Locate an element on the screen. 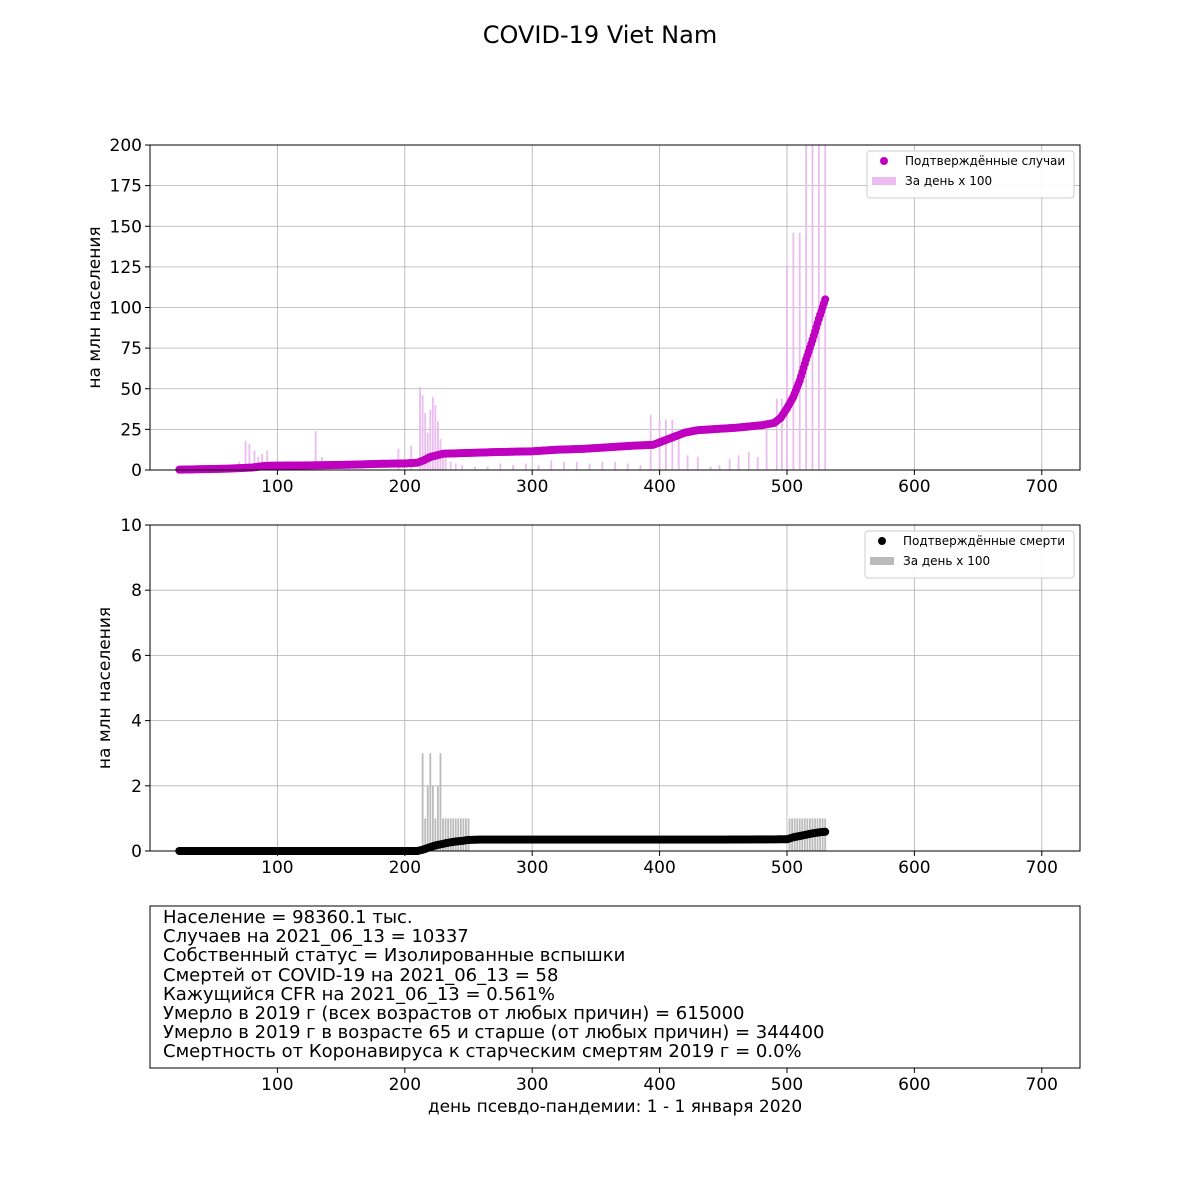 The height and width of the screenshot is (1200, 1200). y-tick-label: 25 is located at coordinates (131, 430).